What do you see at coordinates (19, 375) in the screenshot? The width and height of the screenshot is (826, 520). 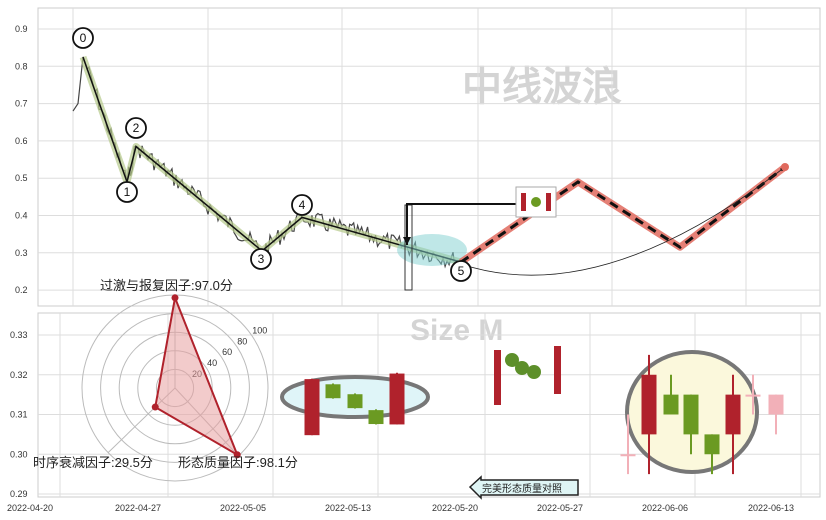 I see `y-tick-label: 0.32` at bounding box center [19, 375].